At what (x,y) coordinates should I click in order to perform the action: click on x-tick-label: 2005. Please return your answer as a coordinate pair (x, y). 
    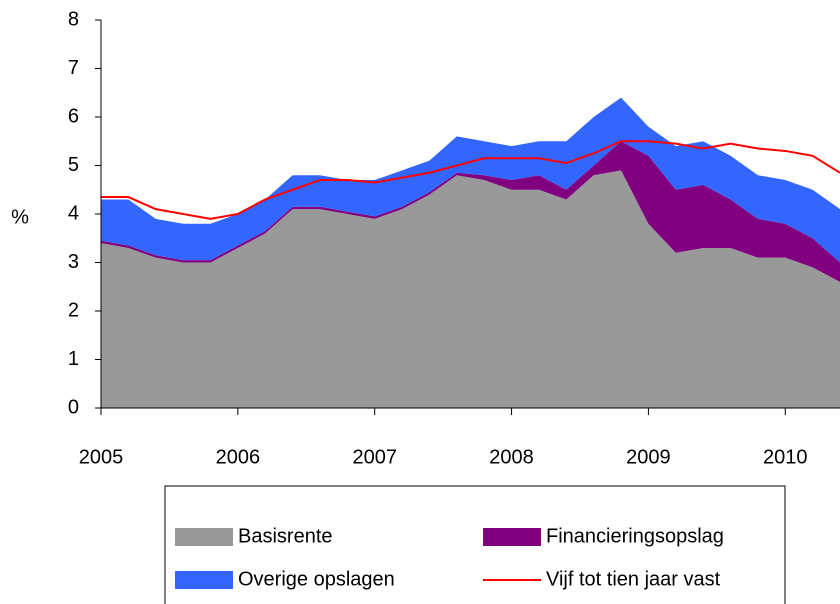
    Looking at the image, I should click on (101, 457).